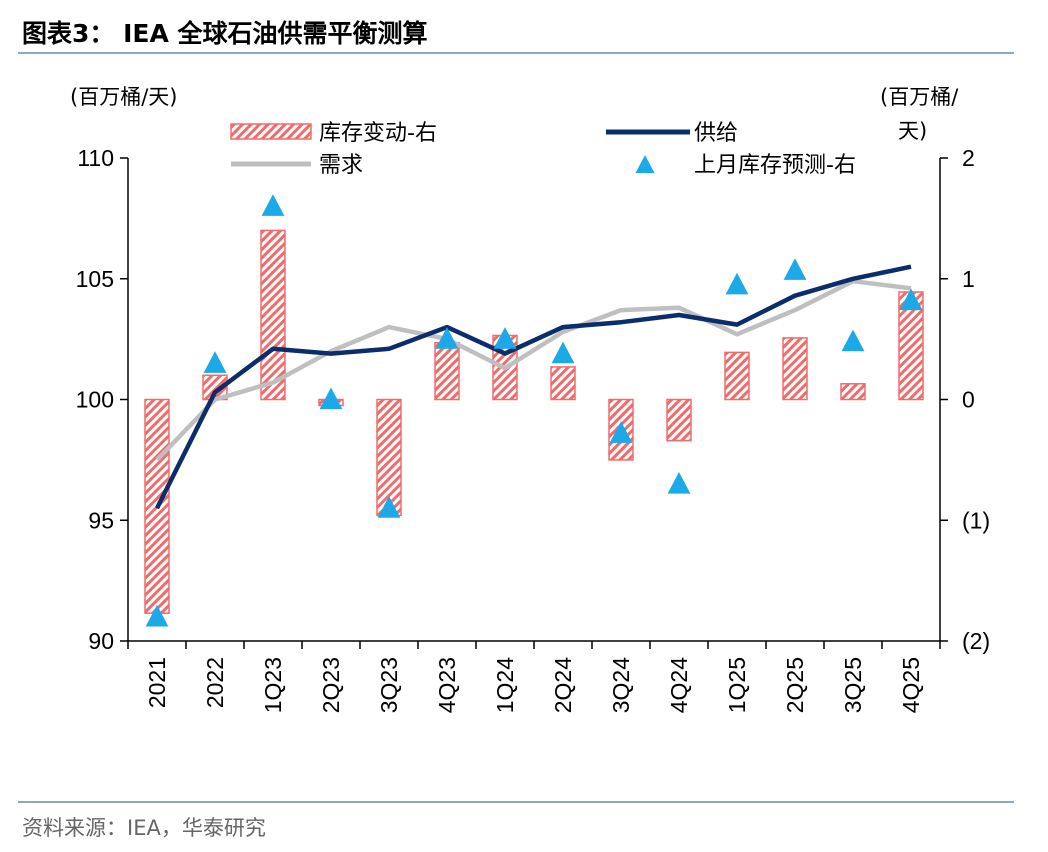  Describe the element at coordinates (795, 685) in the screenshot. I see `x-category-label: 2Q25` at that location.